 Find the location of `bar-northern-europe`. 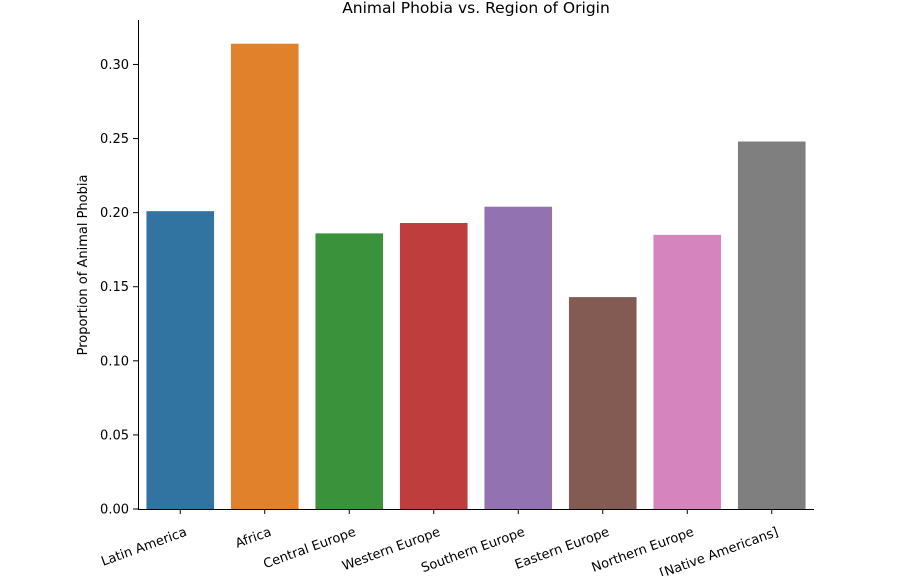

bar-northern-europe is located at coordinates (687, 371).